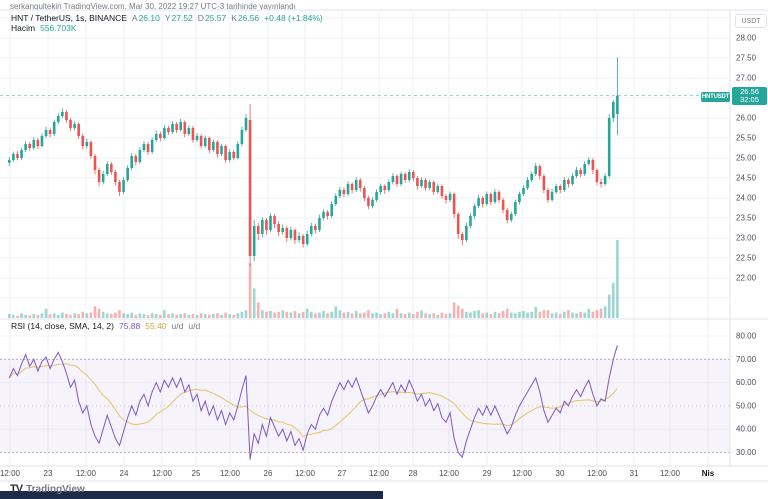  What do you see at coordinates (746, 238) in the screenshot?
I see `svg-text: 23.00` at bounding box center [746, 238].